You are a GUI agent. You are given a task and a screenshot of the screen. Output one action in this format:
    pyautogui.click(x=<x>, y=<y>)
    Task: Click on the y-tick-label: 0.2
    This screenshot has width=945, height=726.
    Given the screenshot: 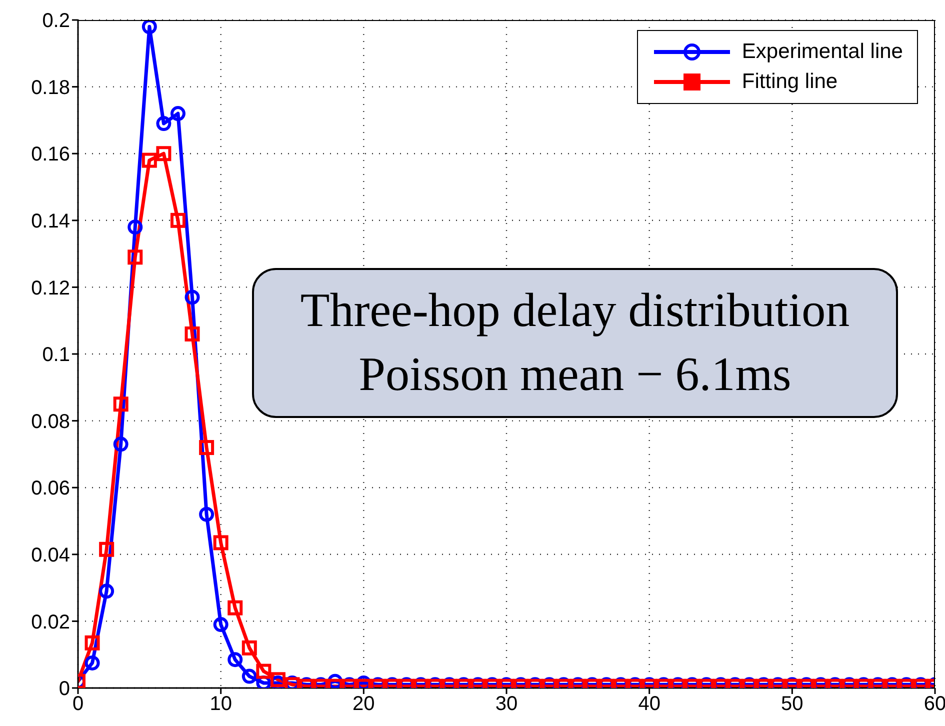 What is the action you would take?
    pyautogui.click(x=56, y=21)
    